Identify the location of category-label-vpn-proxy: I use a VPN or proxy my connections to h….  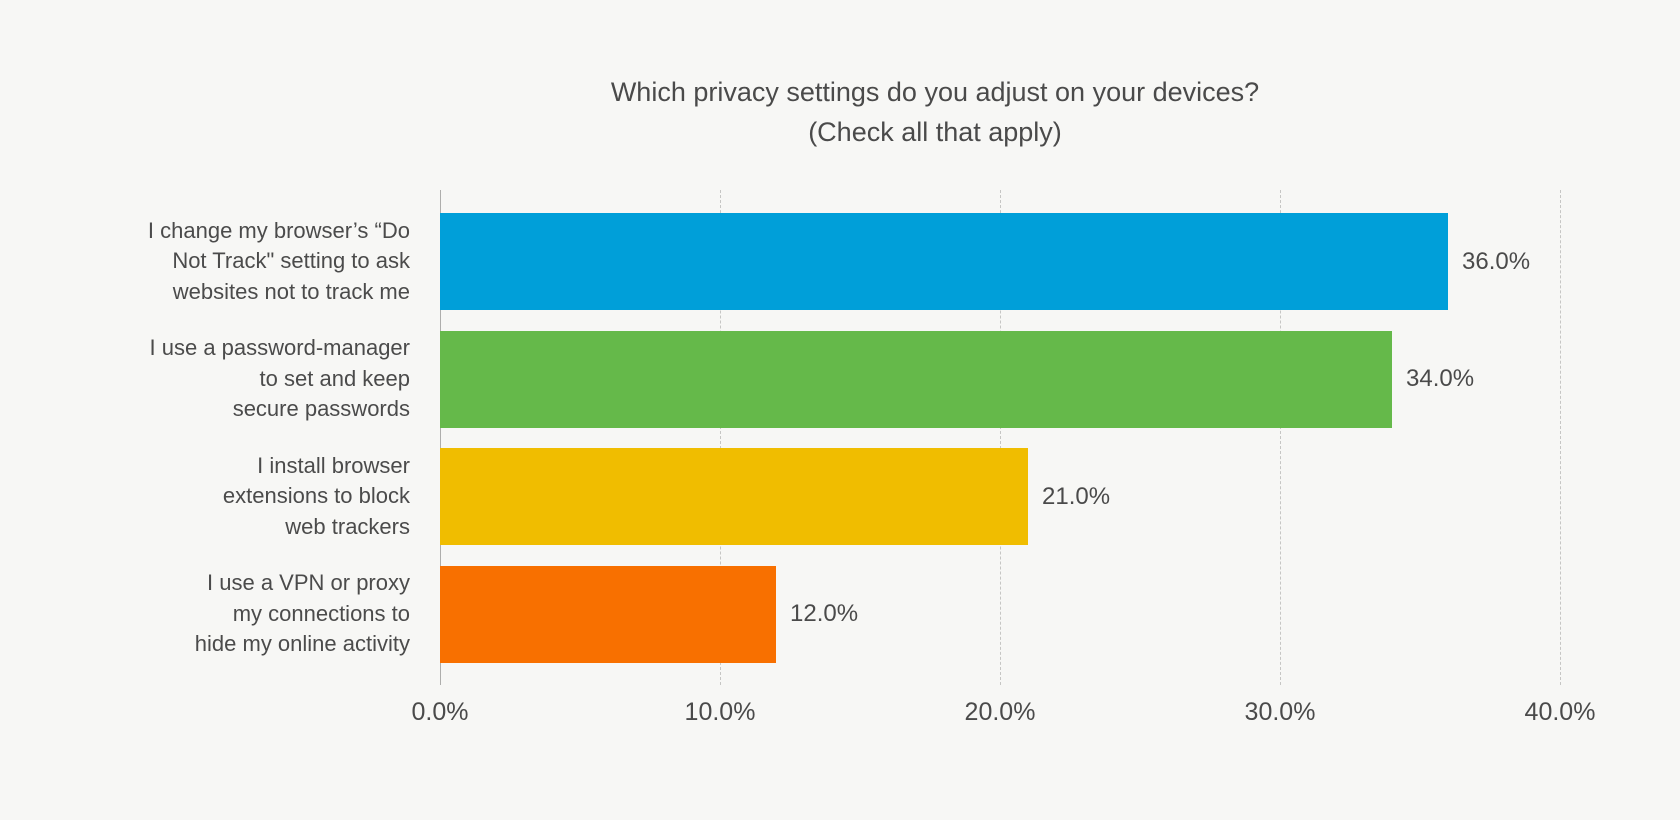
(302, 613).